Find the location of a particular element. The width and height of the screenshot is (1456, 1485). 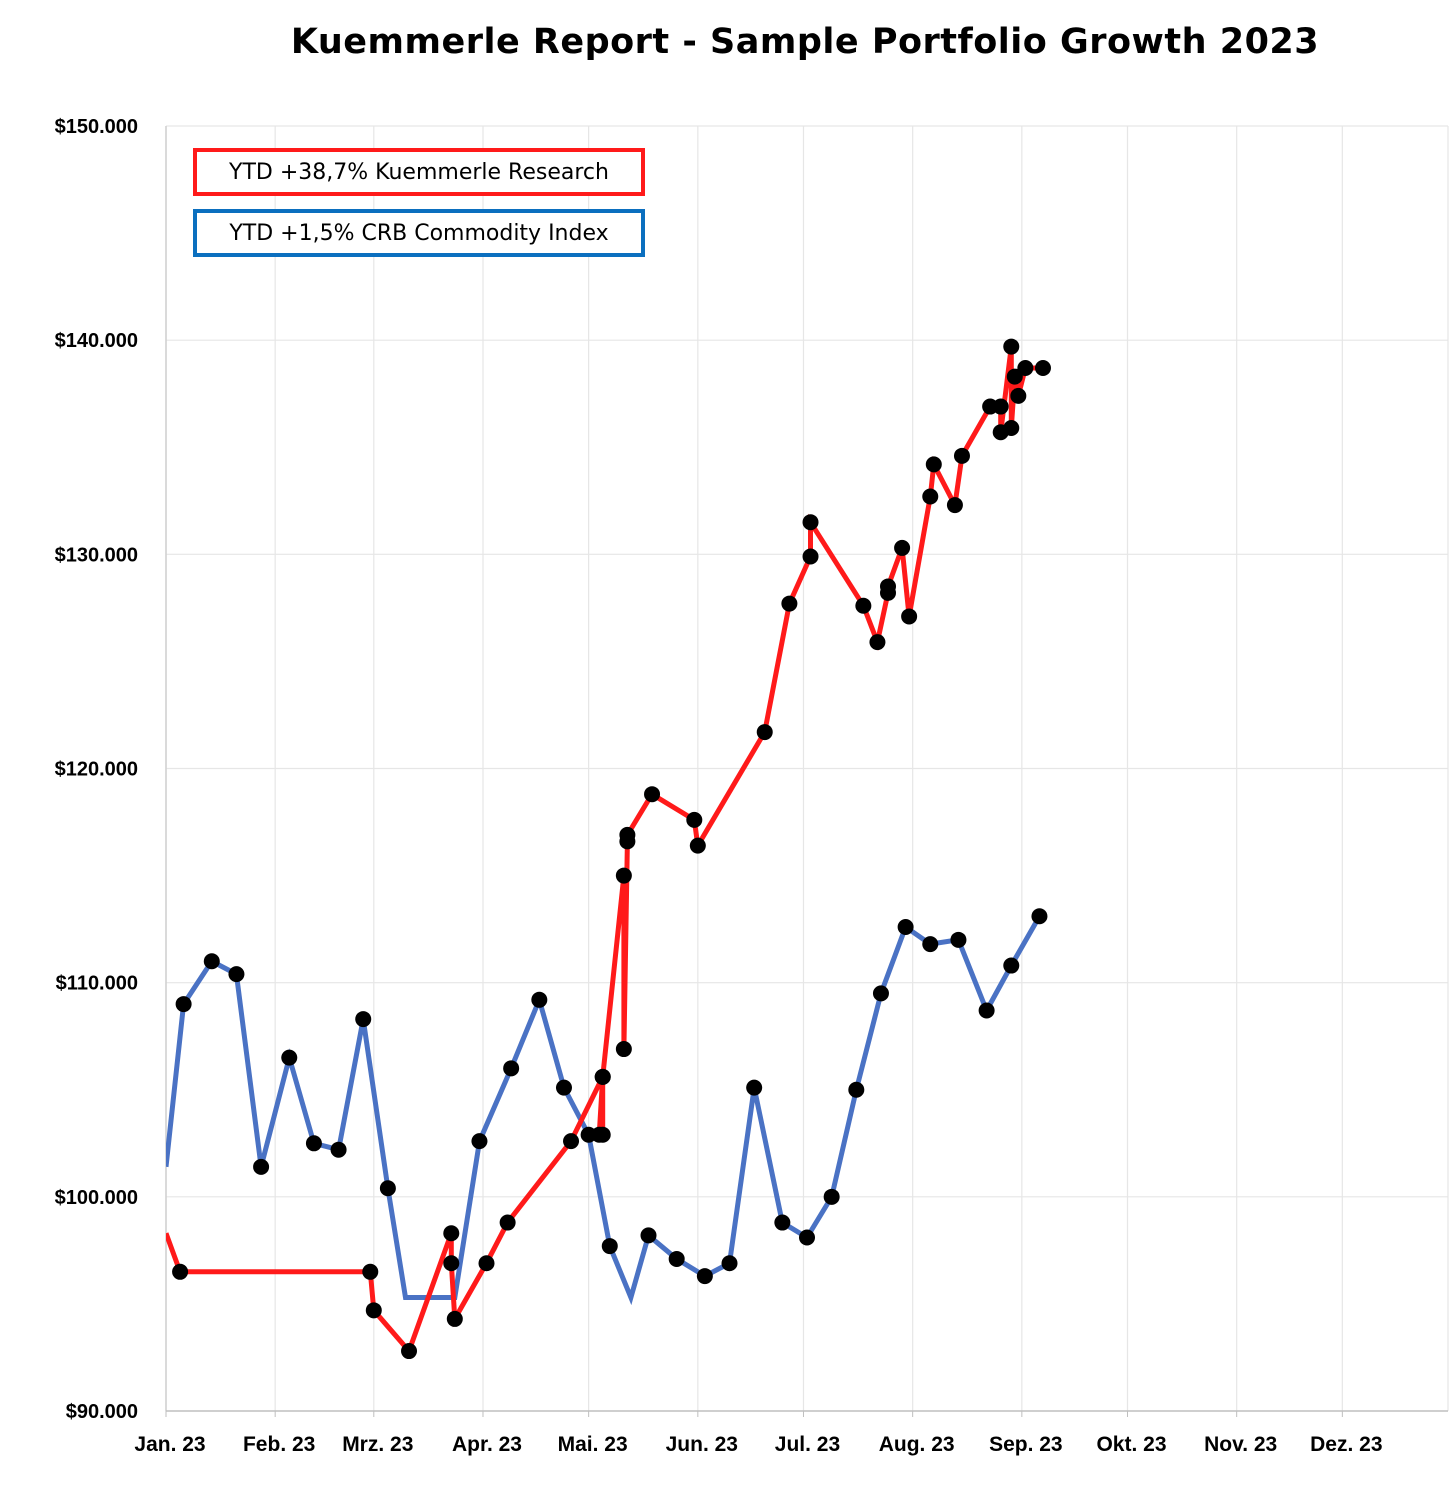

x-tick-label: Jan. 23 is located at coordinates (169, 1444).